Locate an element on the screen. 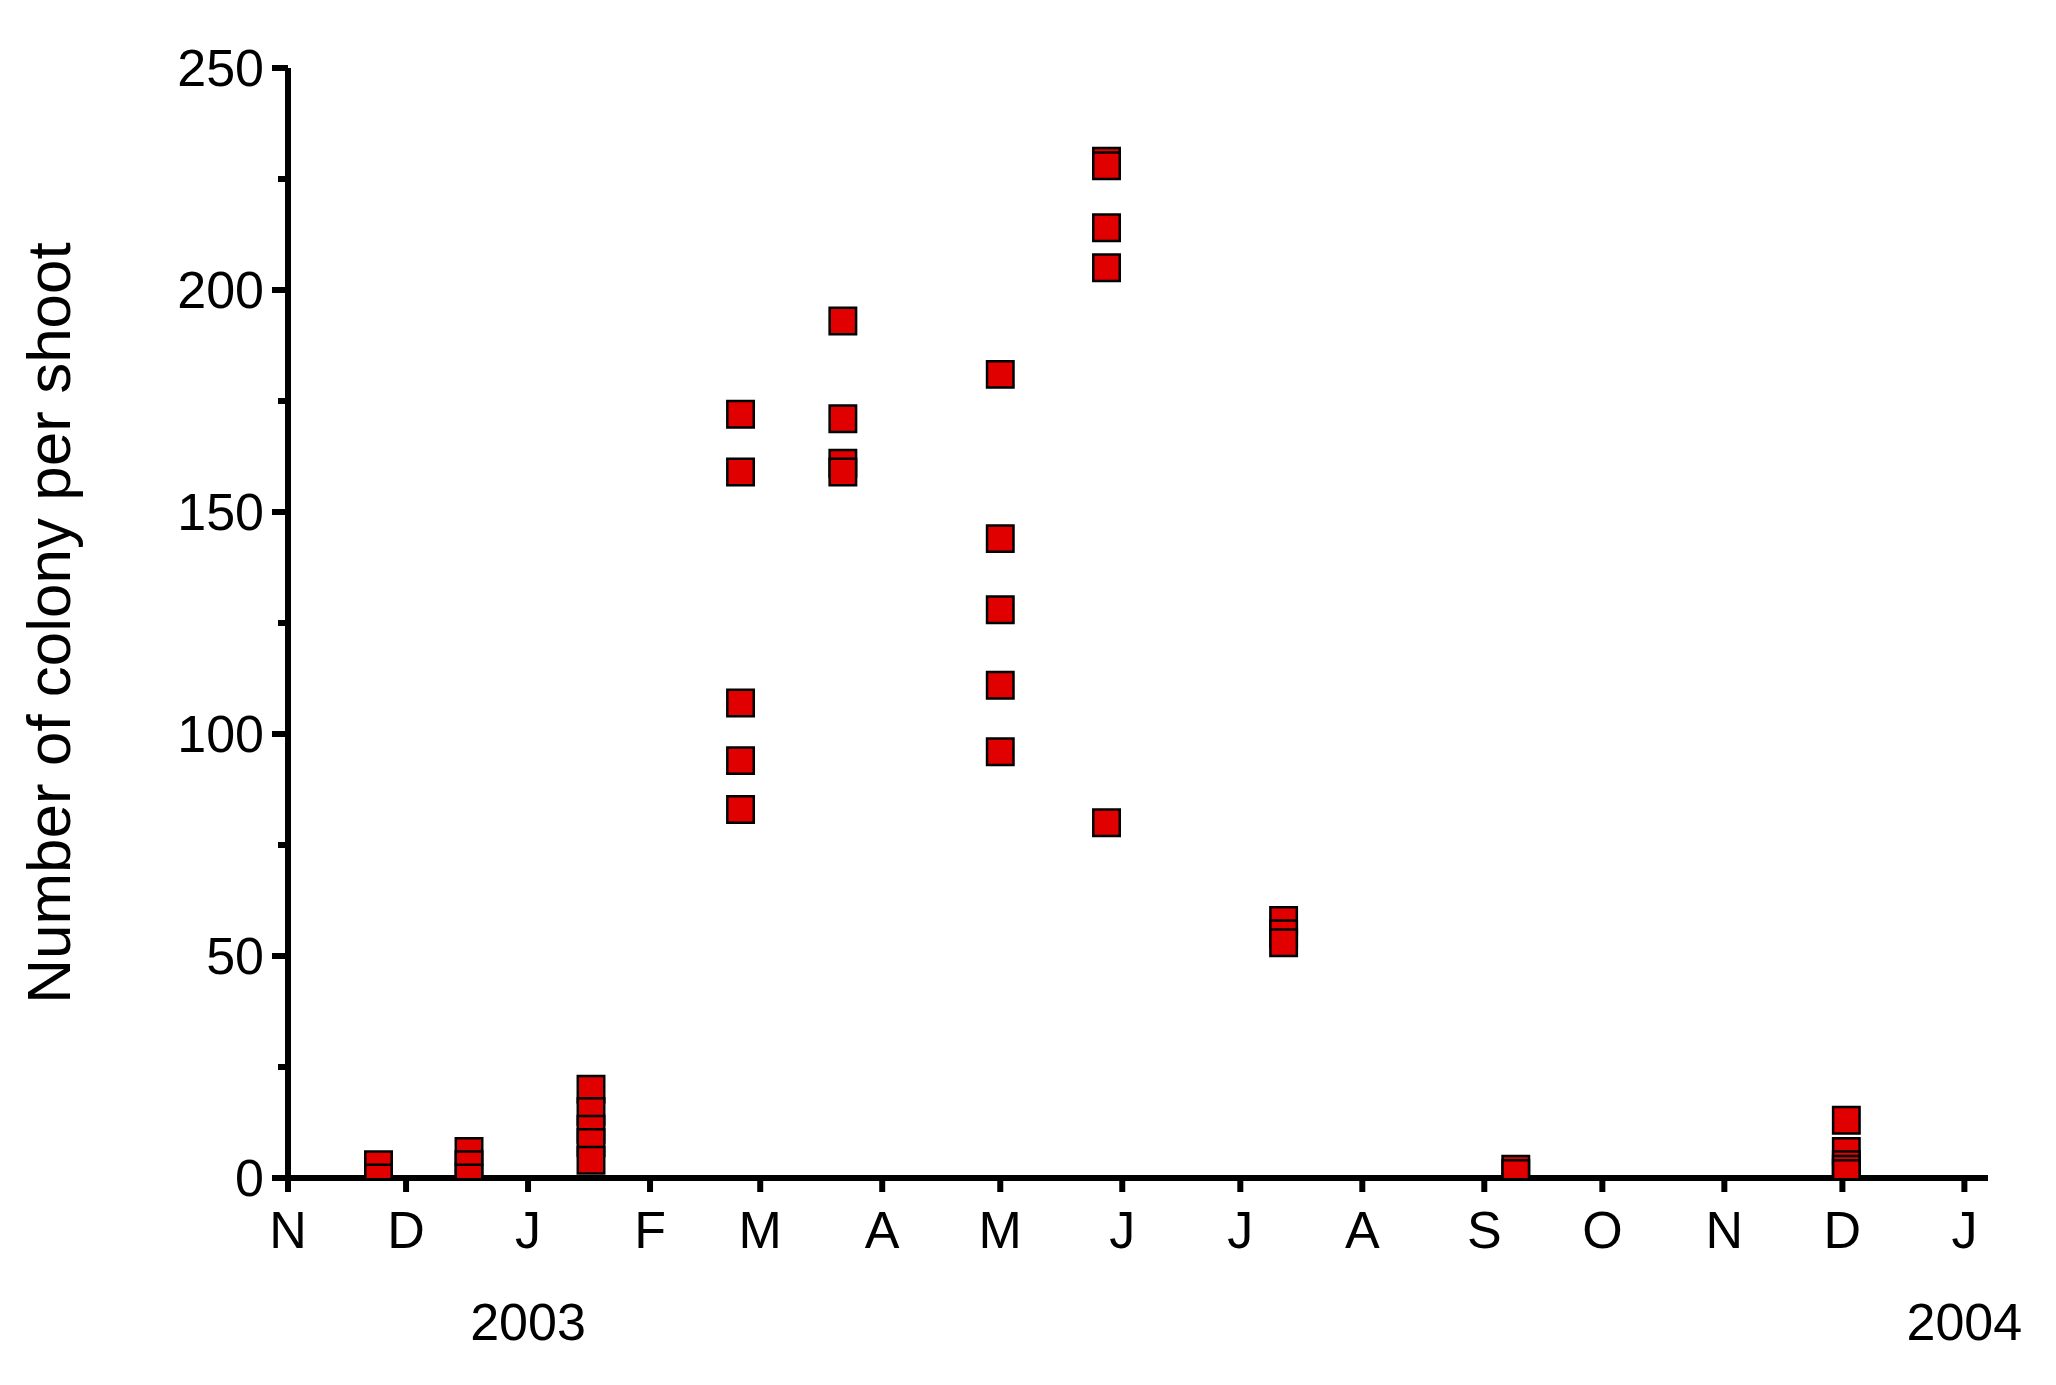 Image resolution: width=2056 pixels, height=1385 pixels. x-tick-label: O is located at coordinates (1602, 1230).